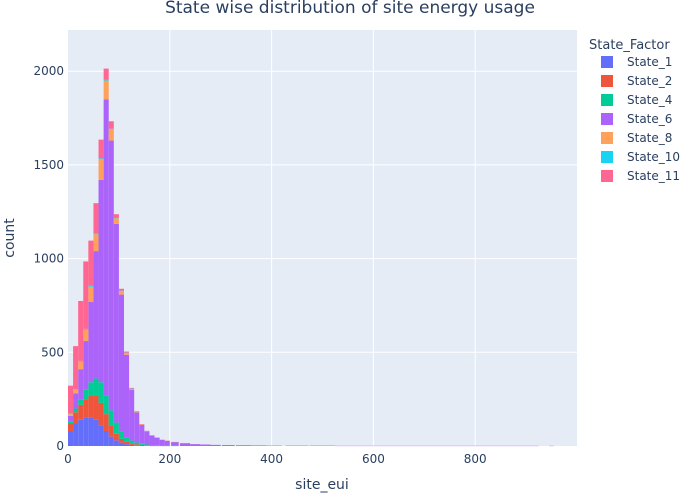  Describe the element at coordinates (169, 459) in the screenshot. I see `x-tick-label: 200` at that location.